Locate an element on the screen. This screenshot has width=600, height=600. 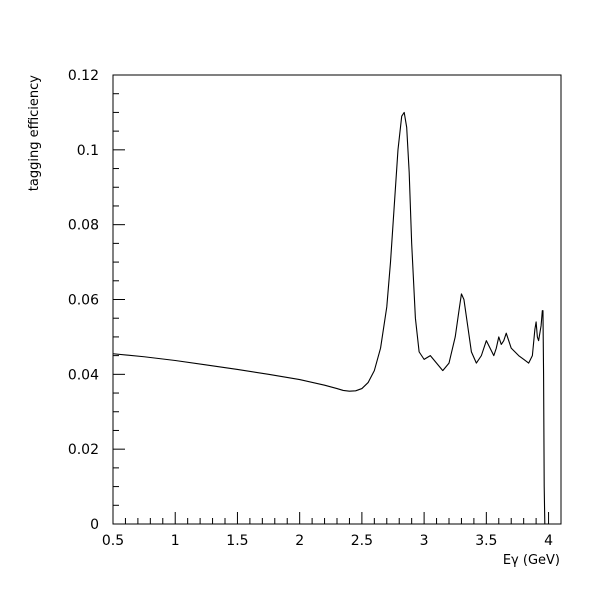
x-axis-ticks is located at coordinates (337, 518).